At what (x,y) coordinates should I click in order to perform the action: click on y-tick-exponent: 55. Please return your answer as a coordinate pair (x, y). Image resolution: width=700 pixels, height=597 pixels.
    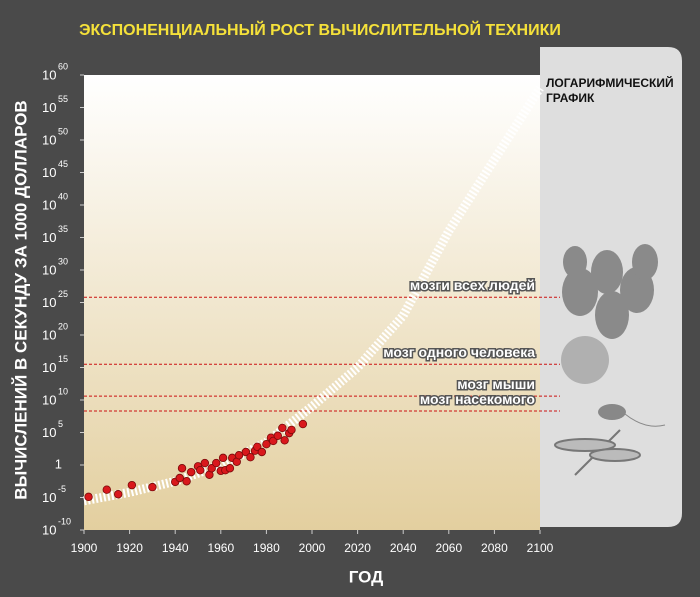
    Looking at the image, I should click on (63, 99).